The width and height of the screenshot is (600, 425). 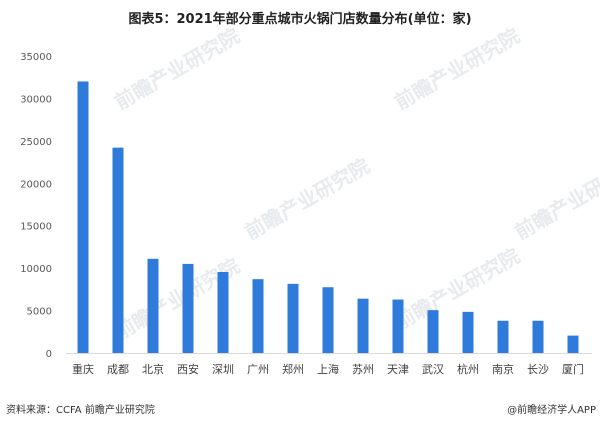 I want to click on bar-杭州, so click(x=468, y=332).